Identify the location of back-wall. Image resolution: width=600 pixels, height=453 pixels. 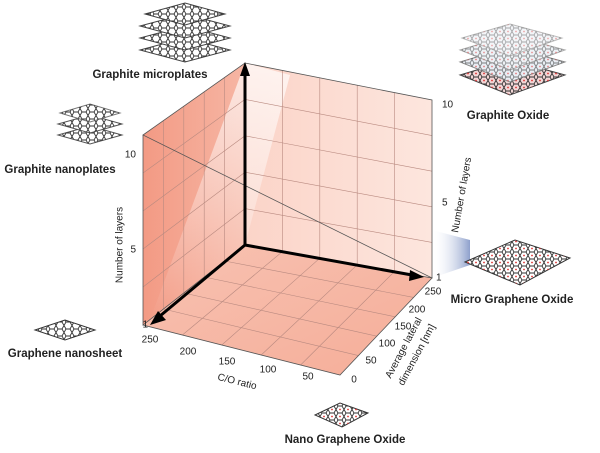
(338, 170).